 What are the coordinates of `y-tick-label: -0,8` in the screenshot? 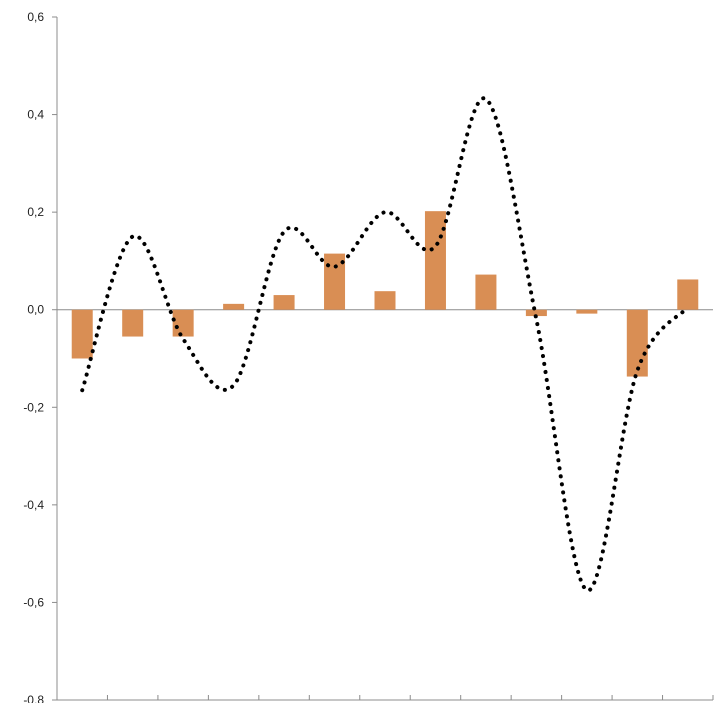 It's located at (33, 698).